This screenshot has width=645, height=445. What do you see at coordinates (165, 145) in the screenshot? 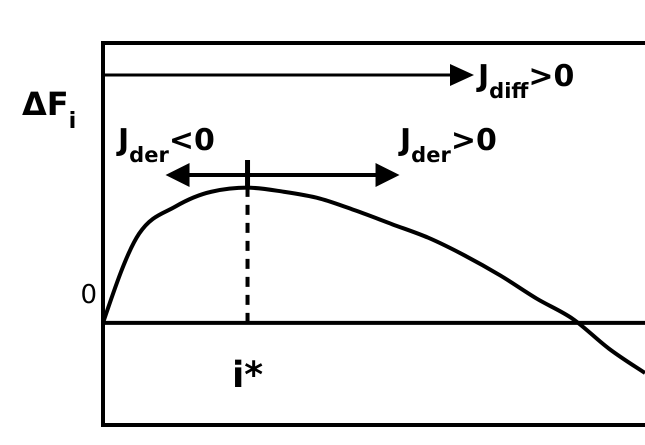
I see `text: J$_{der}$<0` at bounding box center [165, 145].